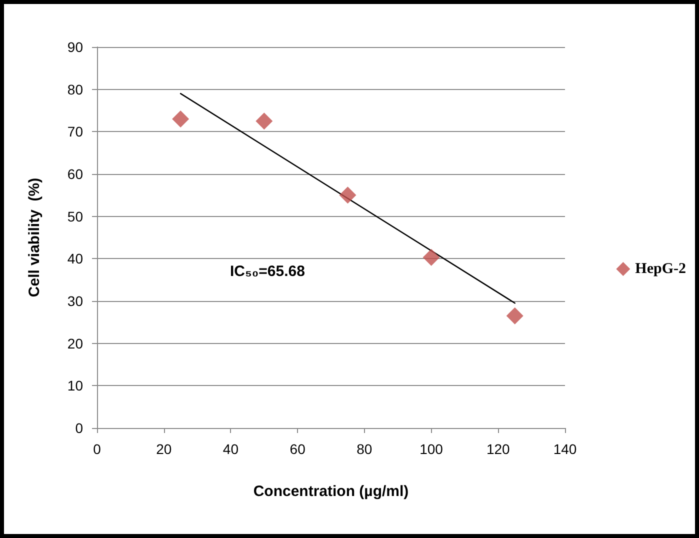  Describe the element at coordinates (75, 174) in the screenshot. I see `y-tick-label: 60` at that location.